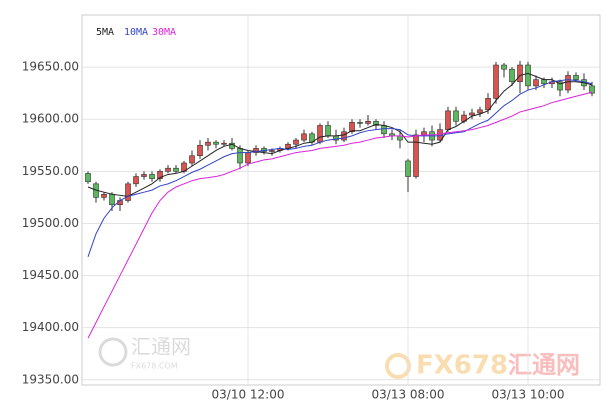 Image resolution: width=607 pixels, height=404 pixels. Describe the element at coordinates (136, 32) in the screenshot. I see `legend-entry: 10MA` at that location.